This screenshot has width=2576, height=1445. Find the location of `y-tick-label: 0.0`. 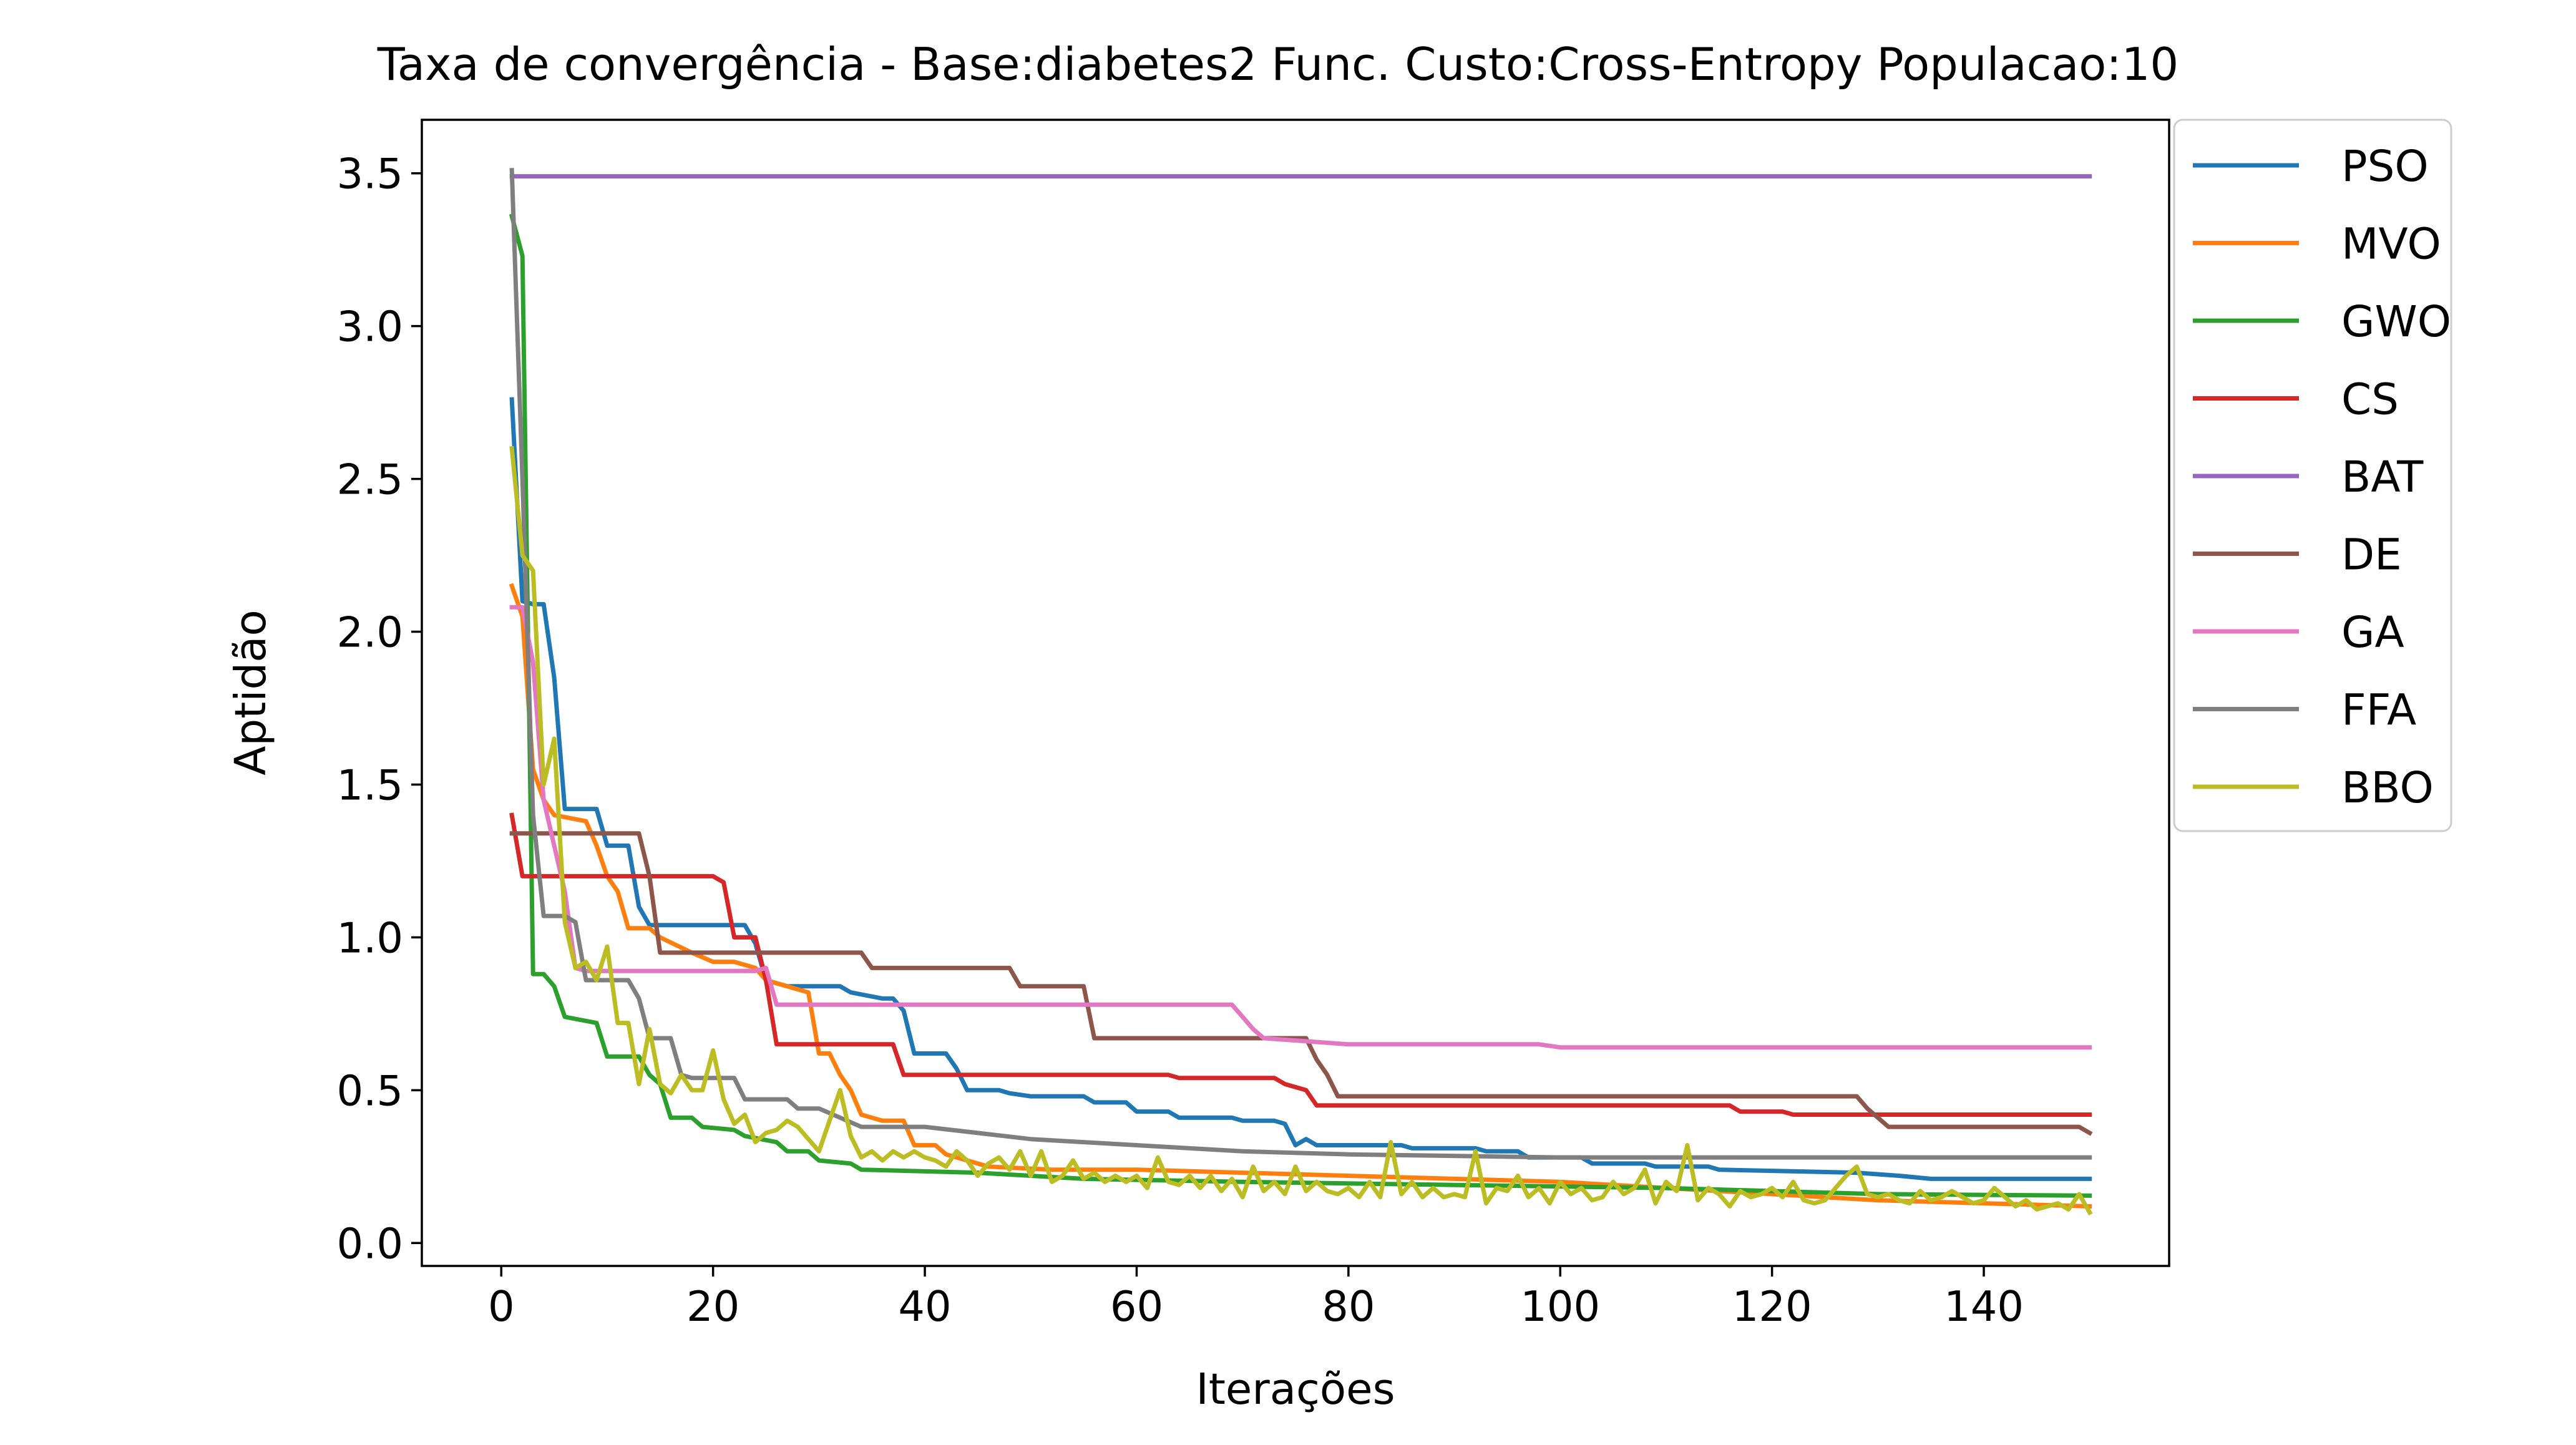

y-tick-label: 0.0 is located at coordinates (369, 1243).